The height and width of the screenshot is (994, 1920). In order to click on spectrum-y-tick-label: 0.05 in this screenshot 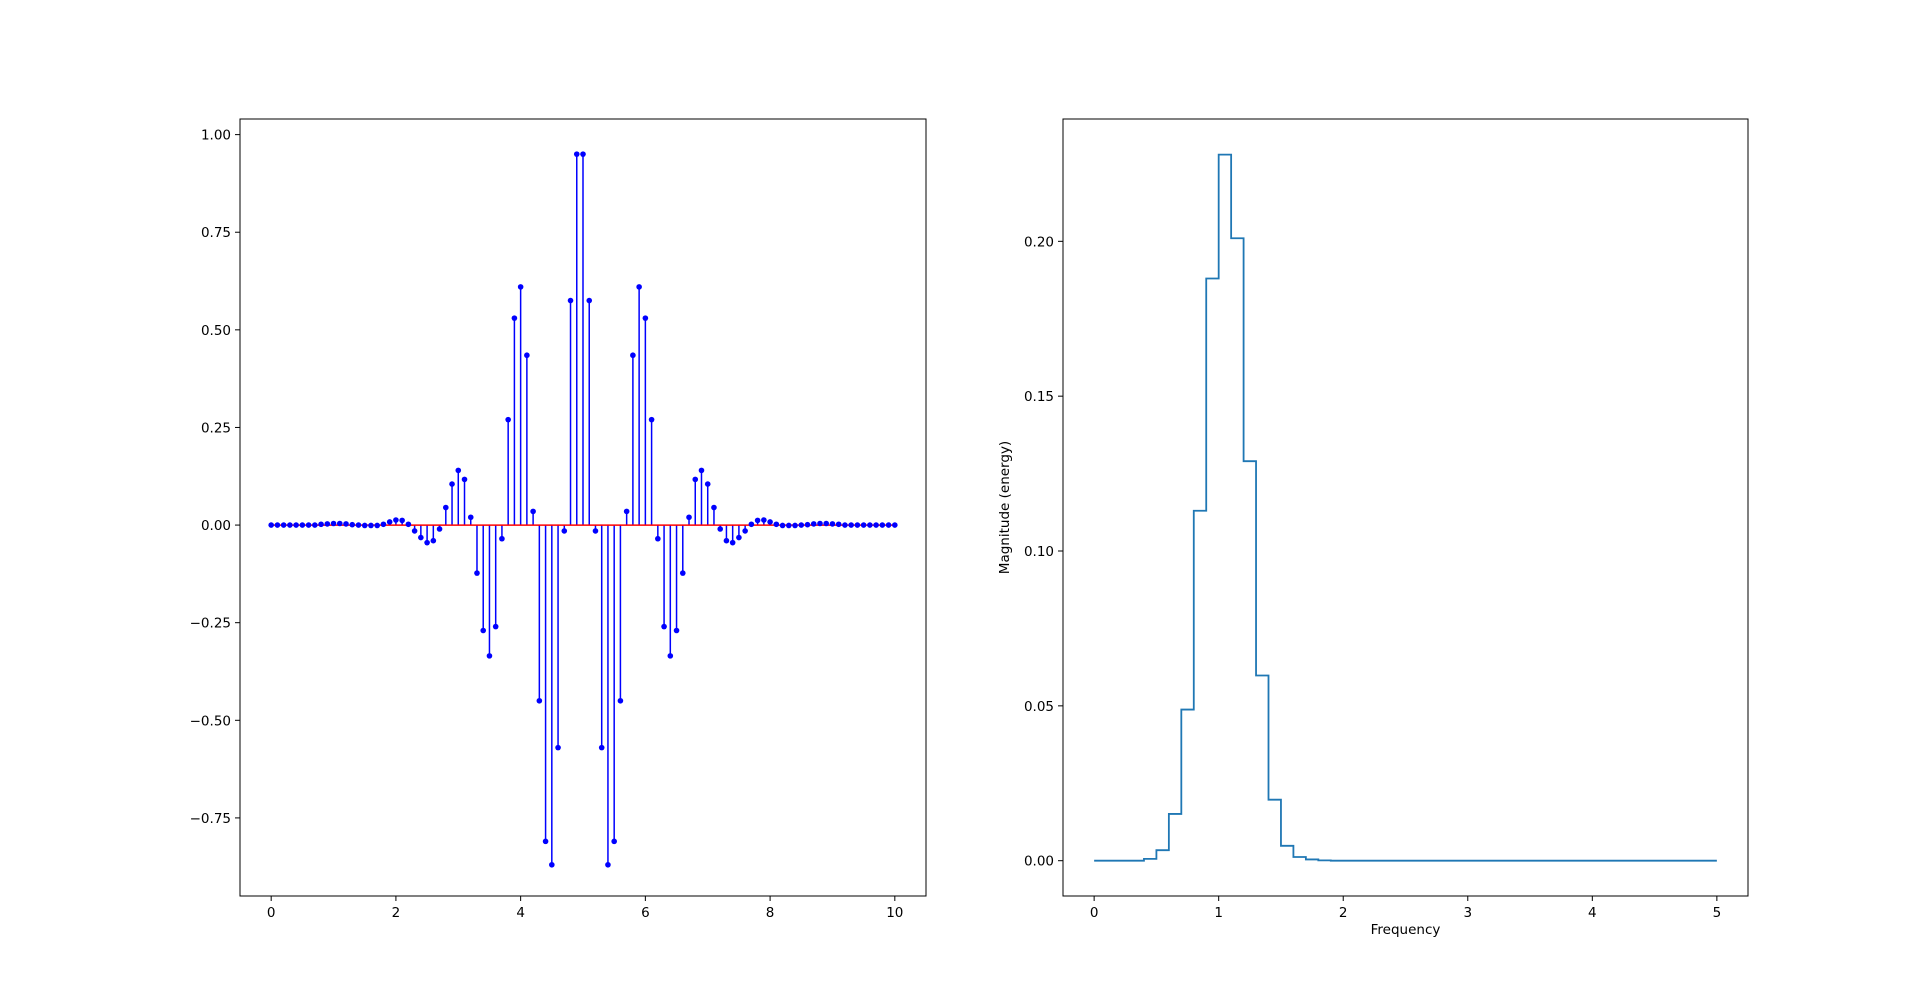, I will do `click(1039, 707)`.